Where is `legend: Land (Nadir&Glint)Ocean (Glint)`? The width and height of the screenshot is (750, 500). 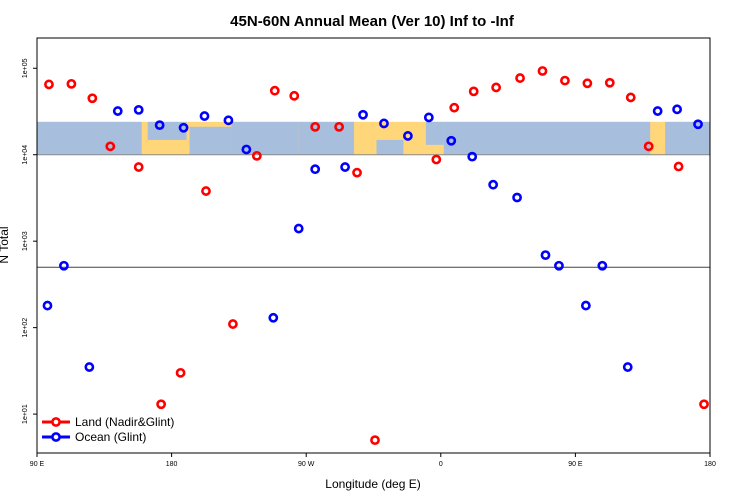 legend: Land (Nadir&Glint)Ocean (Glint) is located at coordinates (108, 429).